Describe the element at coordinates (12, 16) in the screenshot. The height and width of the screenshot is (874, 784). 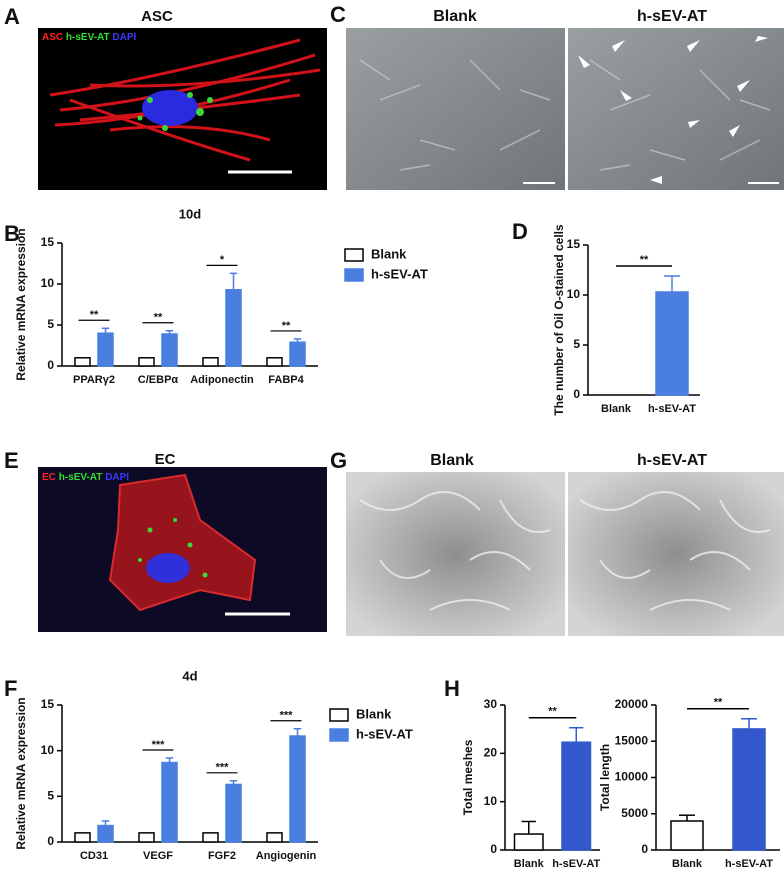
I see `panel-letter: A` at that location.